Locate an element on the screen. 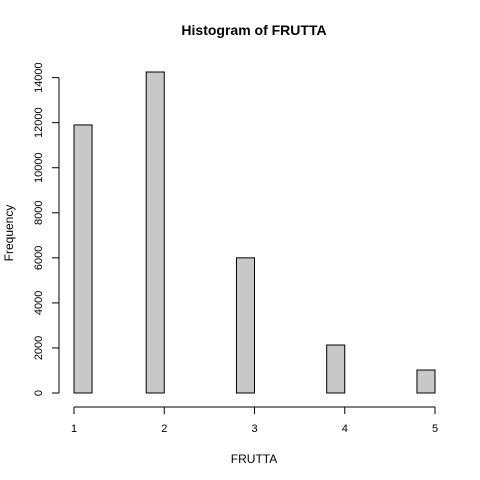 The image size is (480, 480). x-tick-label: 5 is located at coordinates (435, 429).